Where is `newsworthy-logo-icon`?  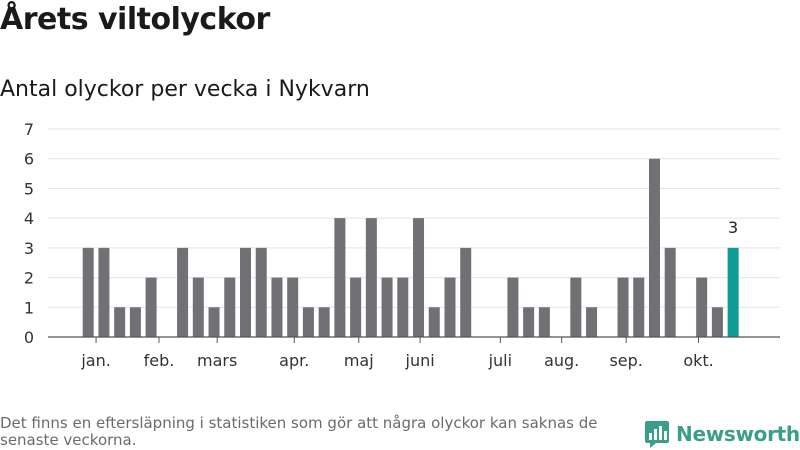 newsworthy-logo-icon is located at coordinates (657, 434).